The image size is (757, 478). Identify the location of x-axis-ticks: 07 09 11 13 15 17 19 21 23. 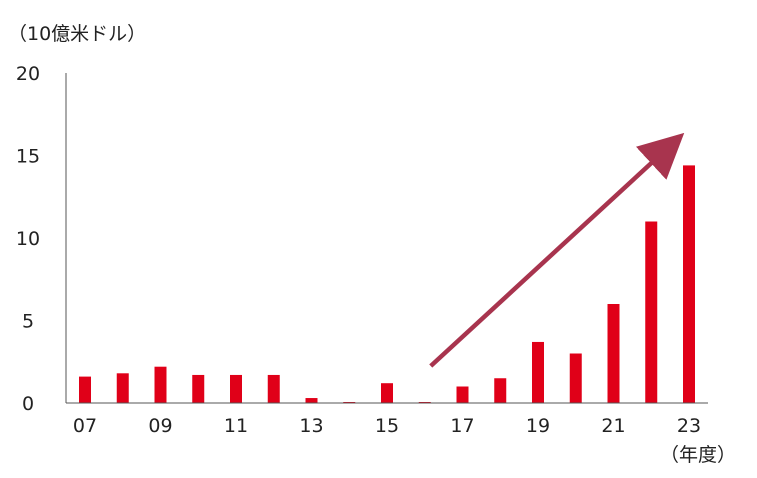
(387, 426).